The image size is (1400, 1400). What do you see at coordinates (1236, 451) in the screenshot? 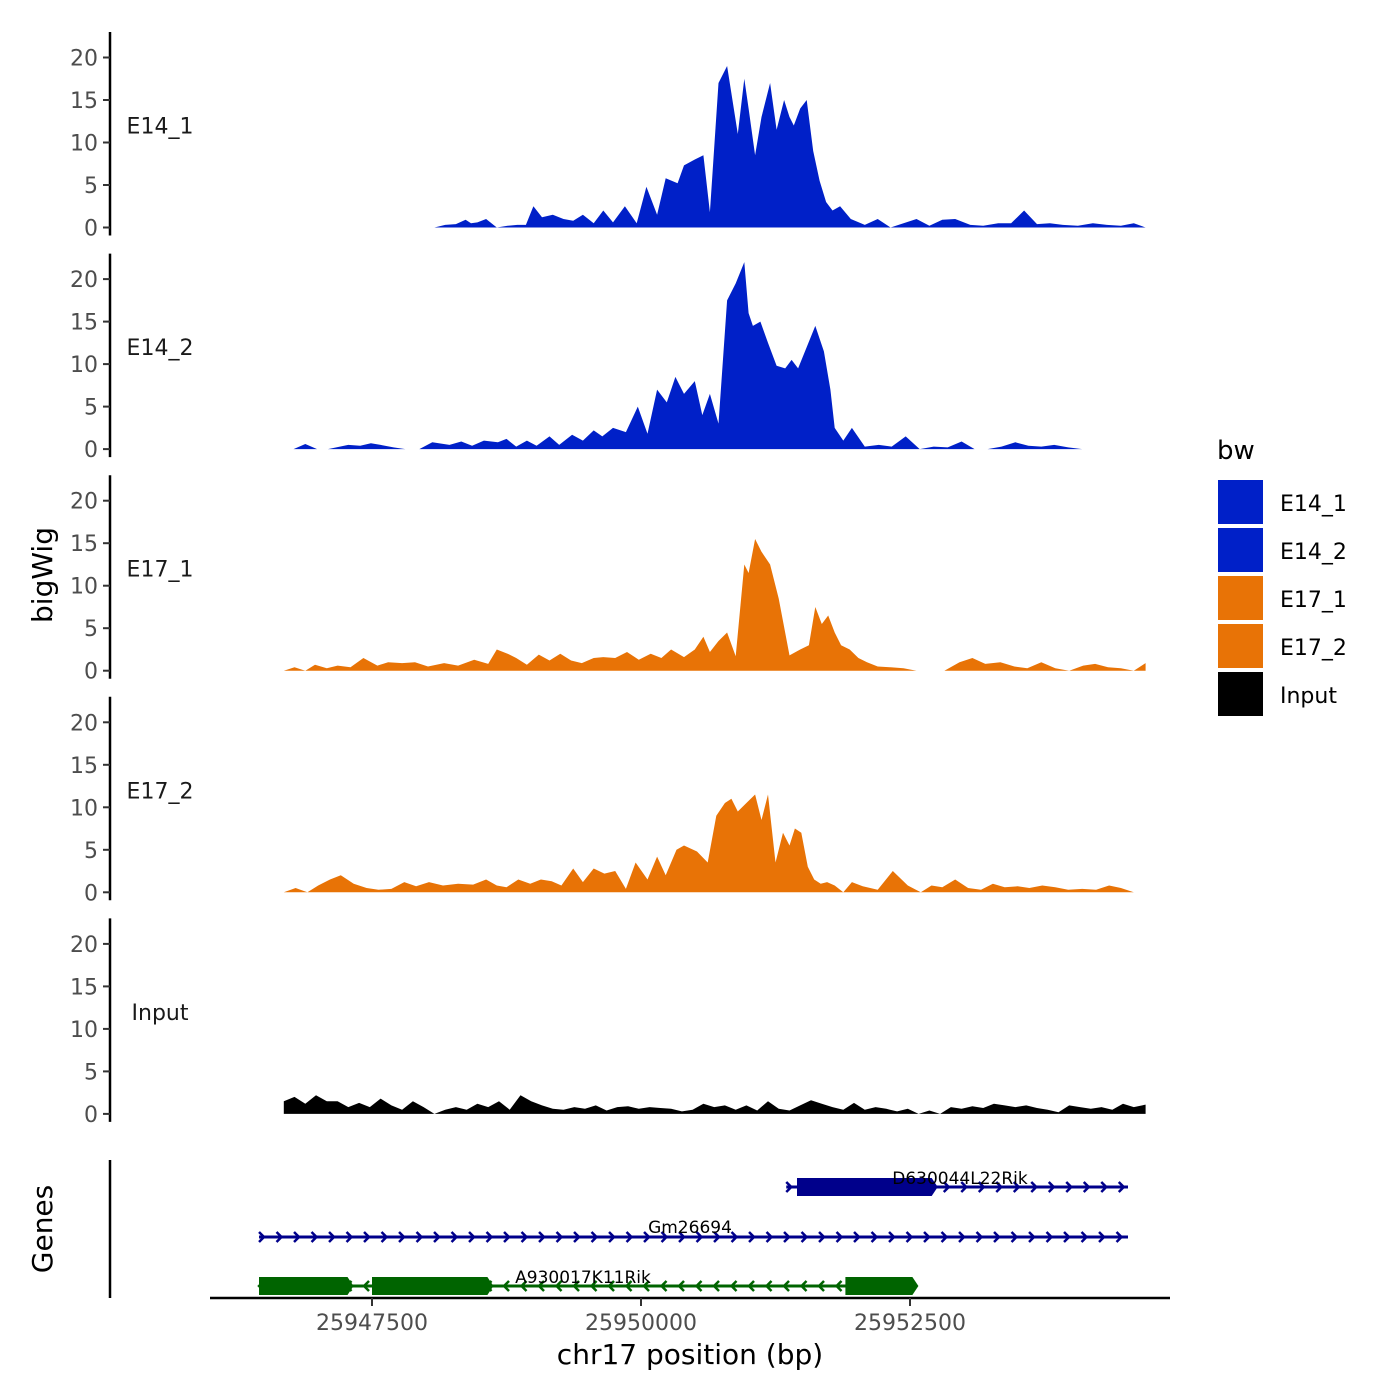
I see `legend-title: bw` at bounding box center [1236, 451].